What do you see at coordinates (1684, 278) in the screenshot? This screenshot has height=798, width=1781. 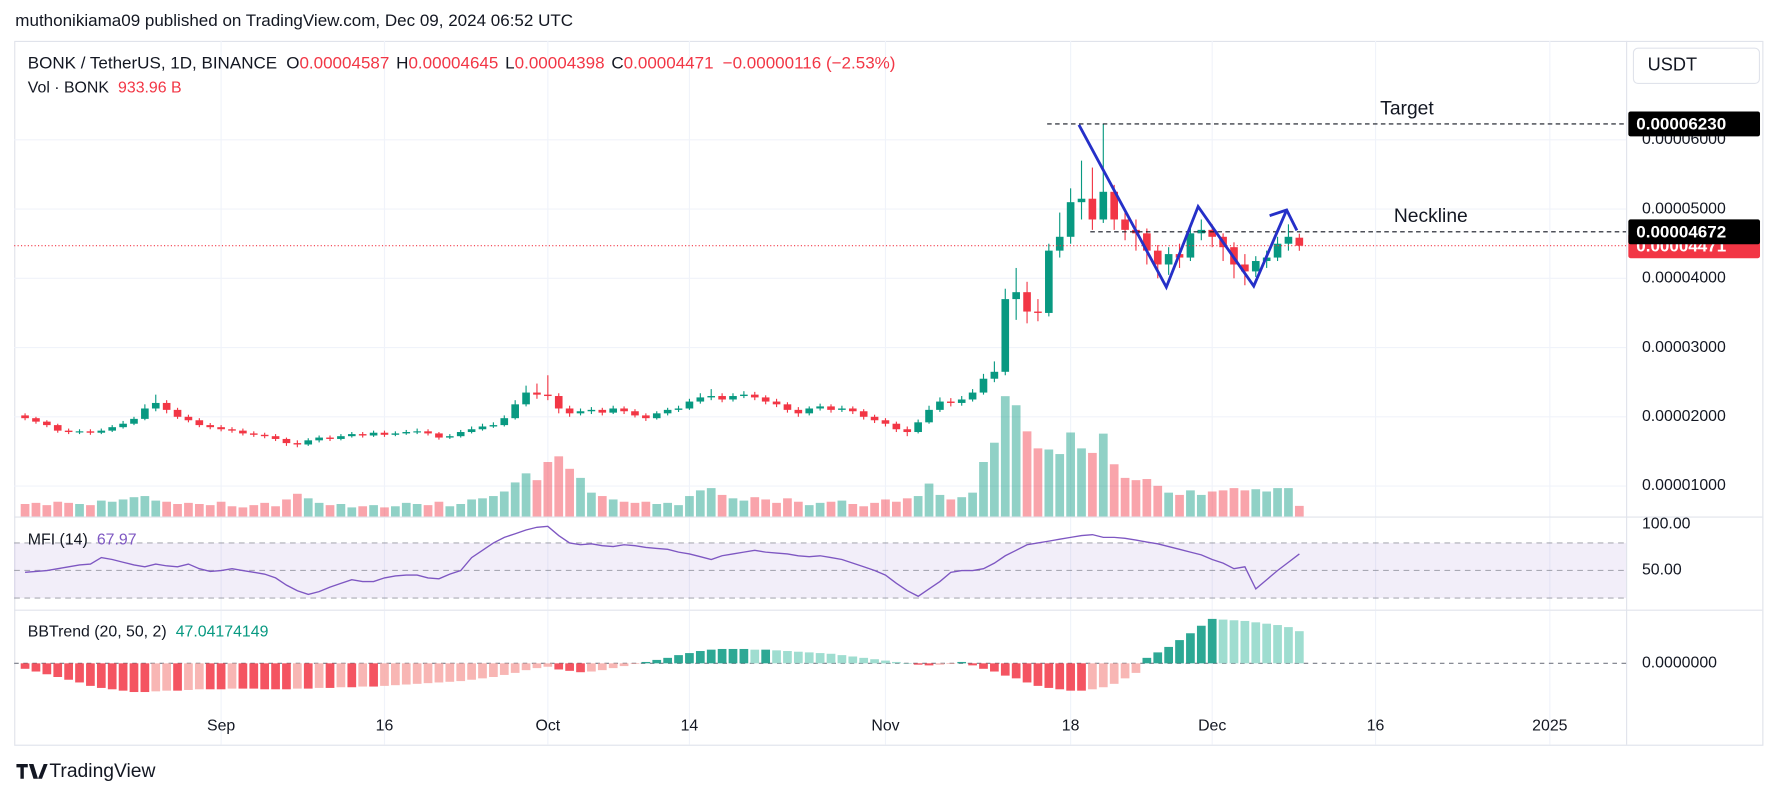 I see `y-tick-label: 0.00004000` at bounding box center [1684, 278].